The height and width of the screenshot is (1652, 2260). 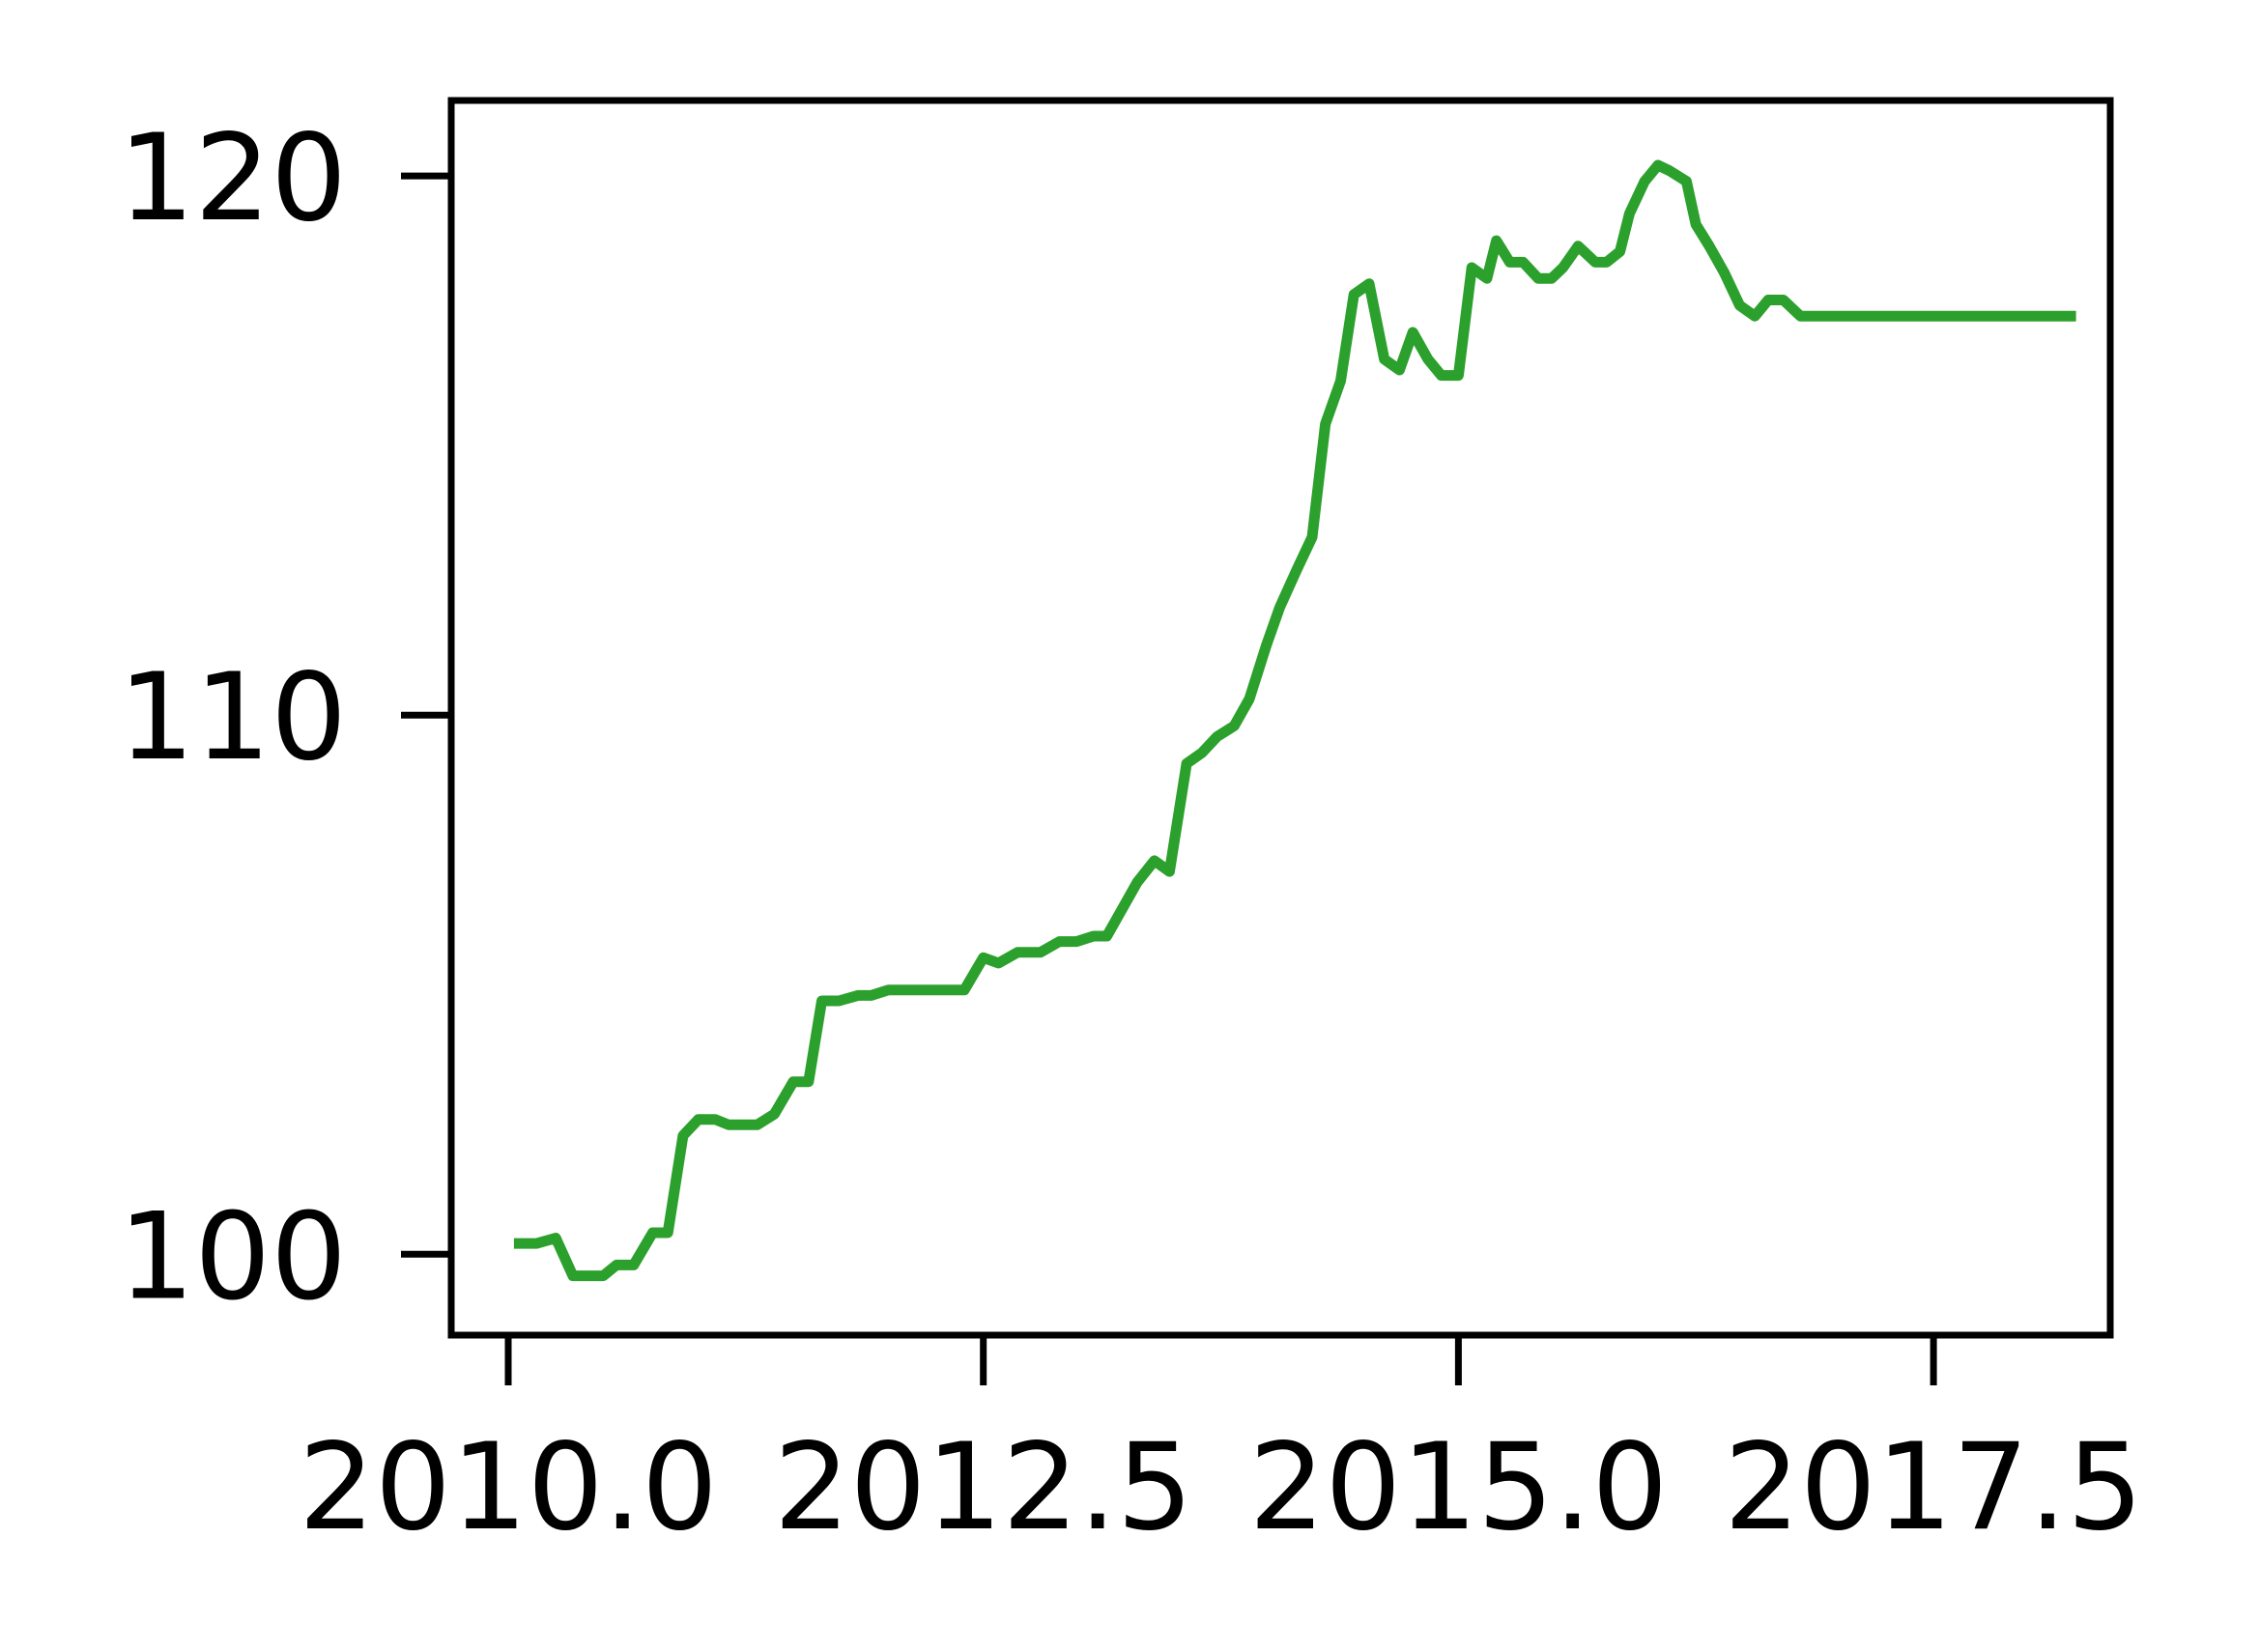 I want to click on y-tick-label: 110, so click(x=232, y=717).